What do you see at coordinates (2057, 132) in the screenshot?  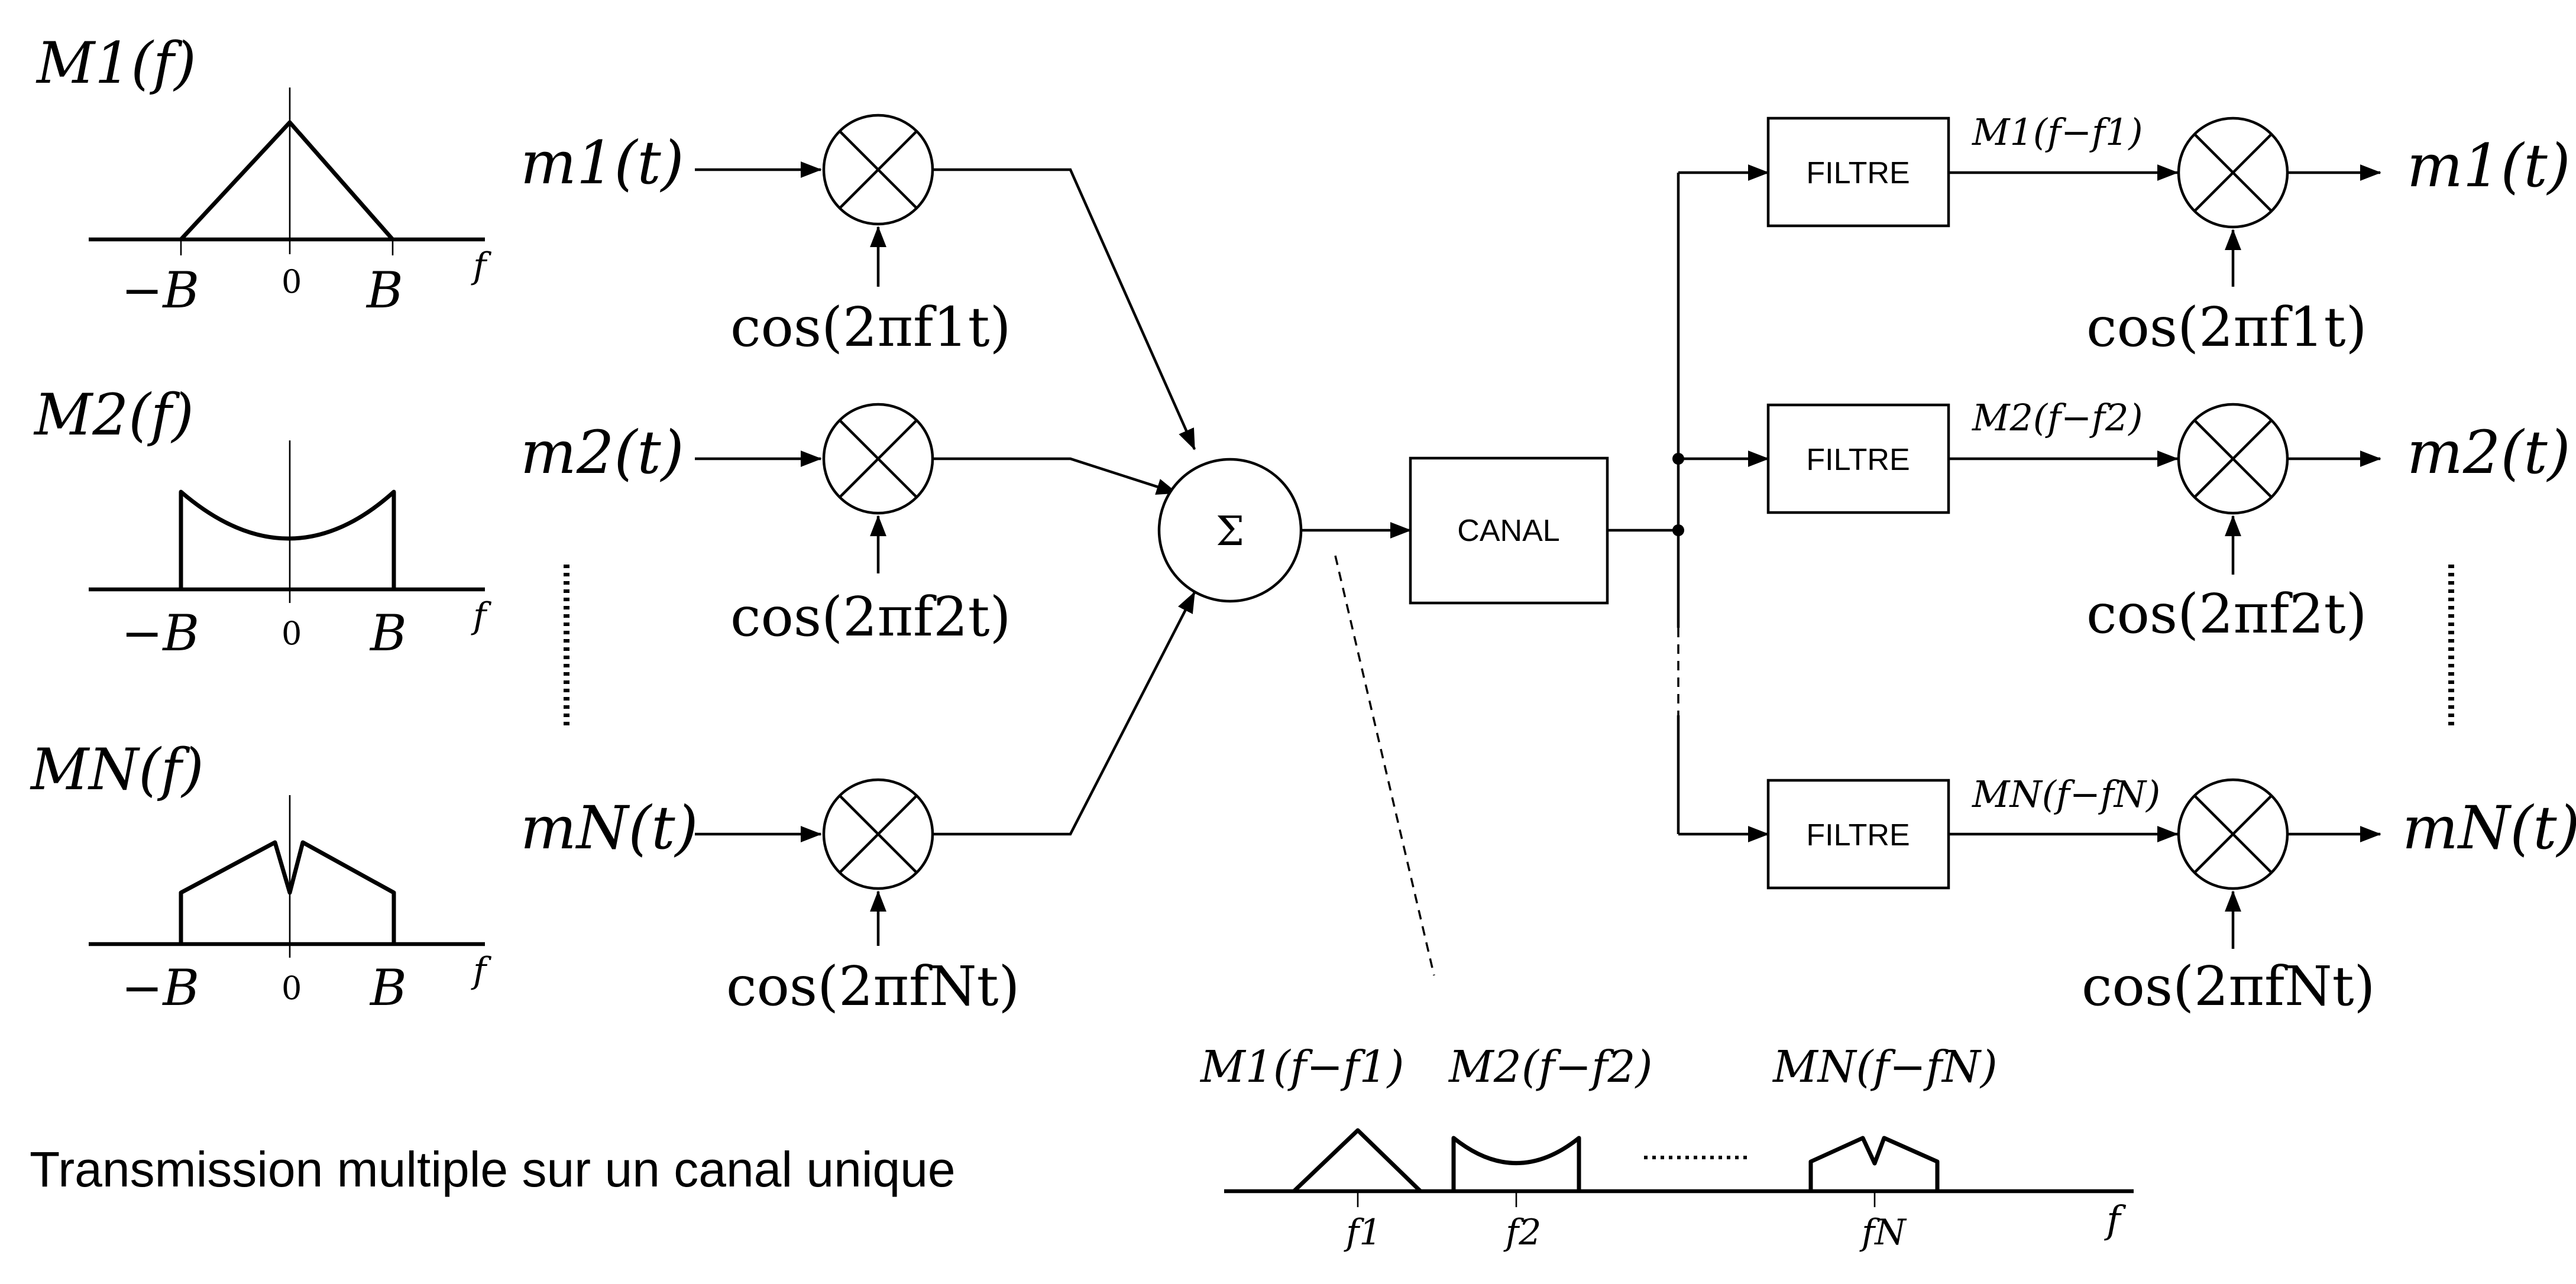 I see `filtered-spectrum-label: M1(f−f1)` at bounding box center [2057, 132].